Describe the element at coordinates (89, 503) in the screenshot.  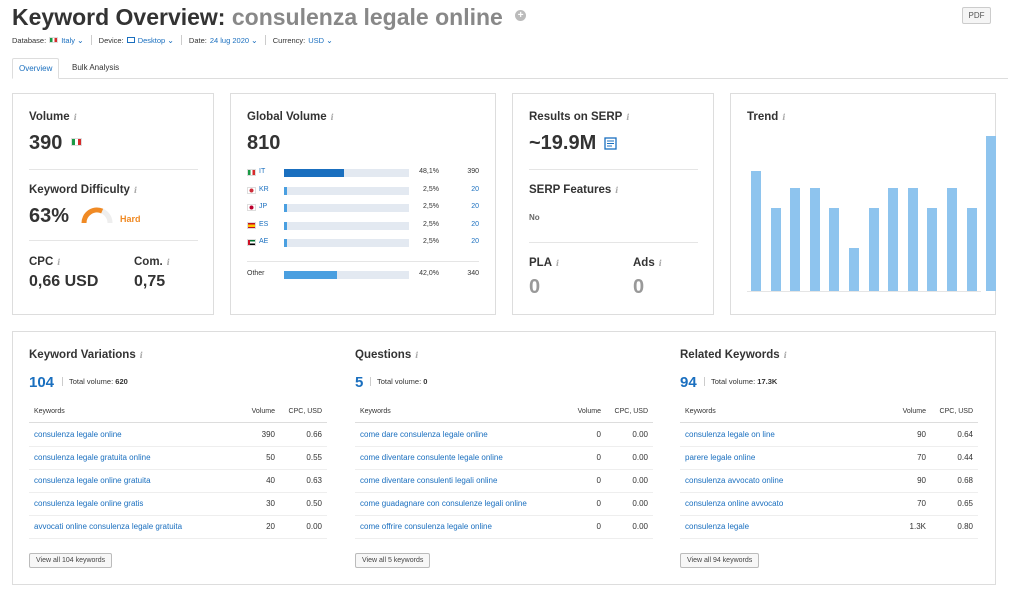
I see `keyword-link: consulenza legale online gratis` at that location.